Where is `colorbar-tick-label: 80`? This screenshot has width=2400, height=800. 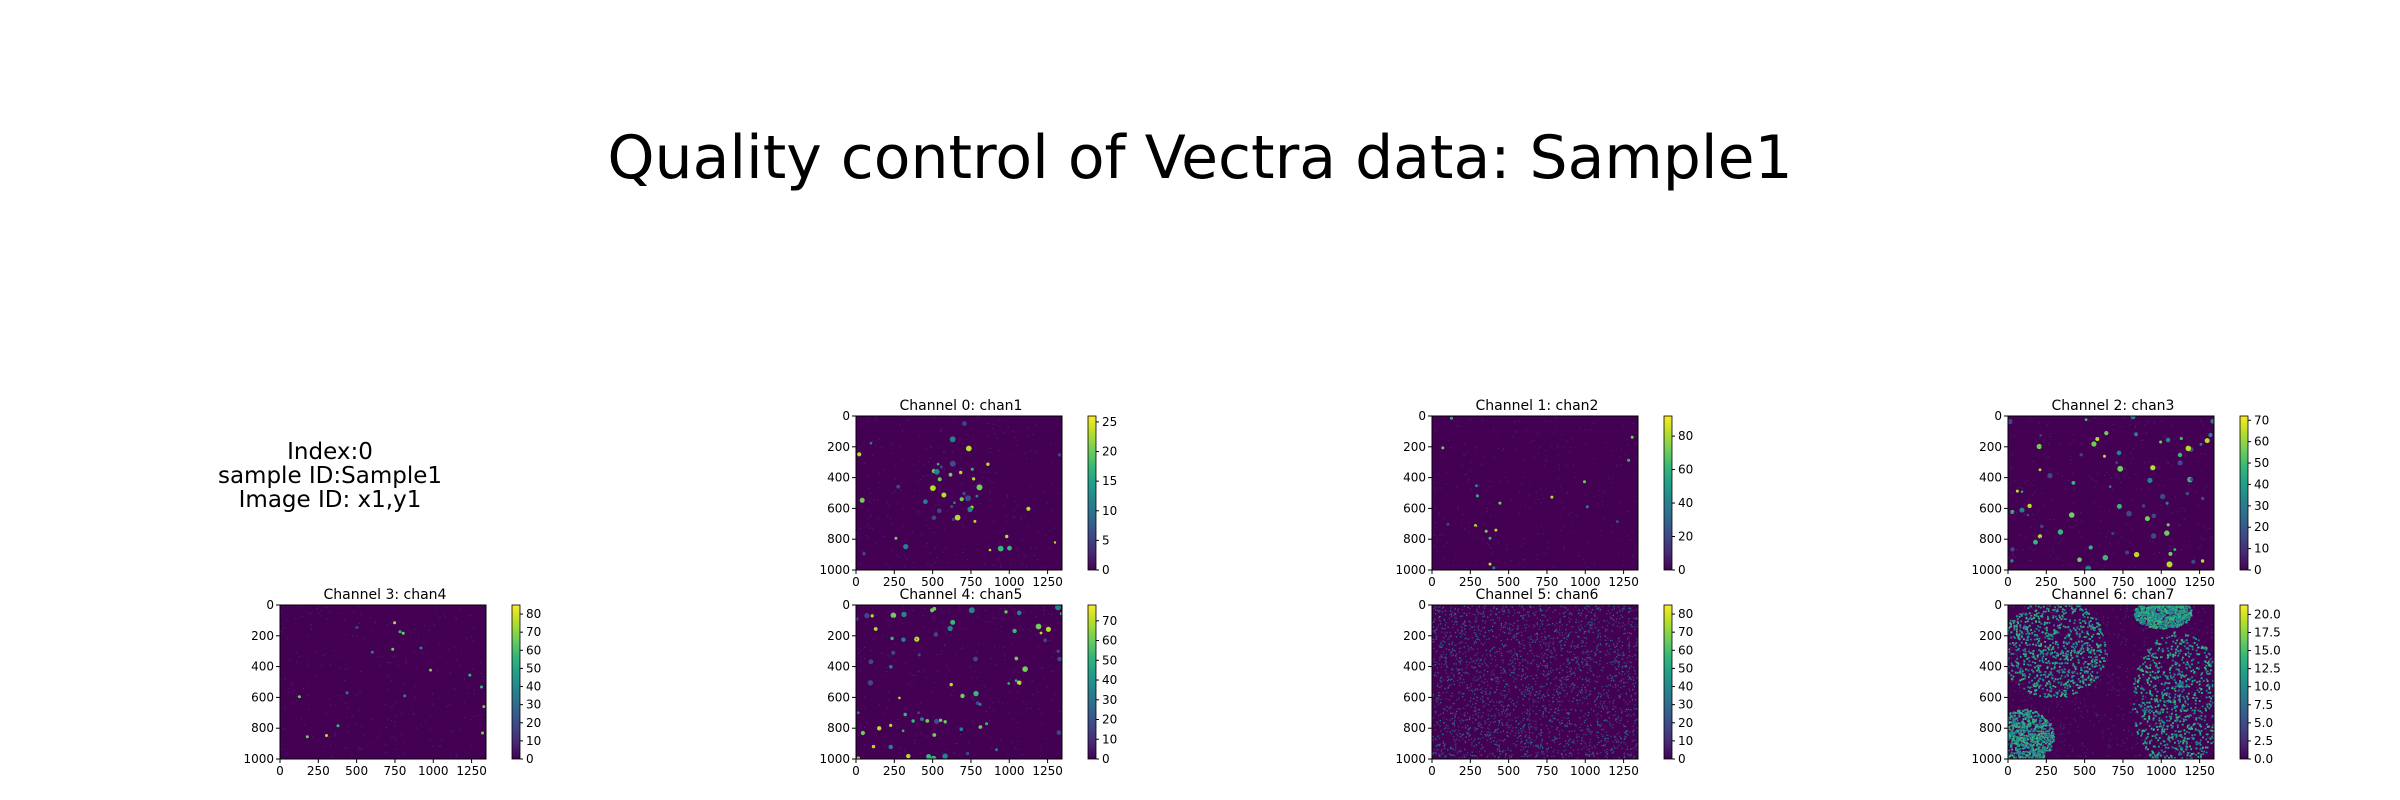
colorbar-tick-label: 80 is located at coordinates (1685, 614).